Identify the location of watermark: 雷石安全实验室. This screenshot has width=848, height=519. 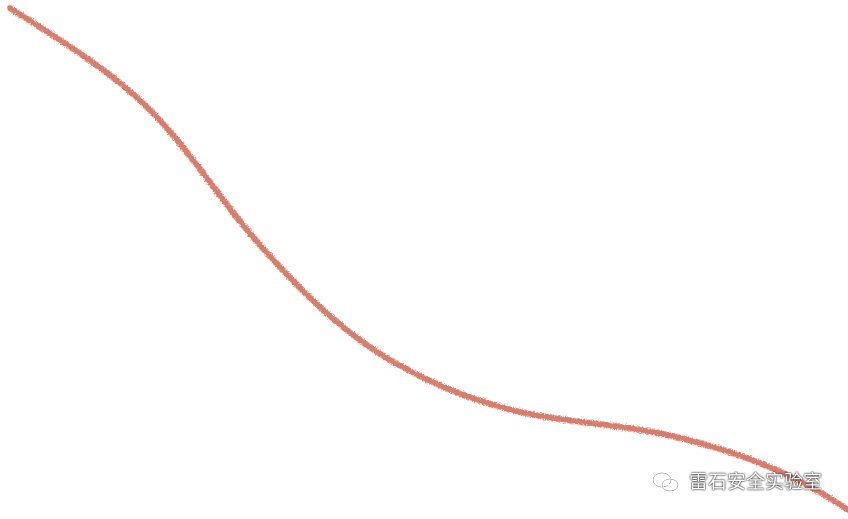
(736, 482).